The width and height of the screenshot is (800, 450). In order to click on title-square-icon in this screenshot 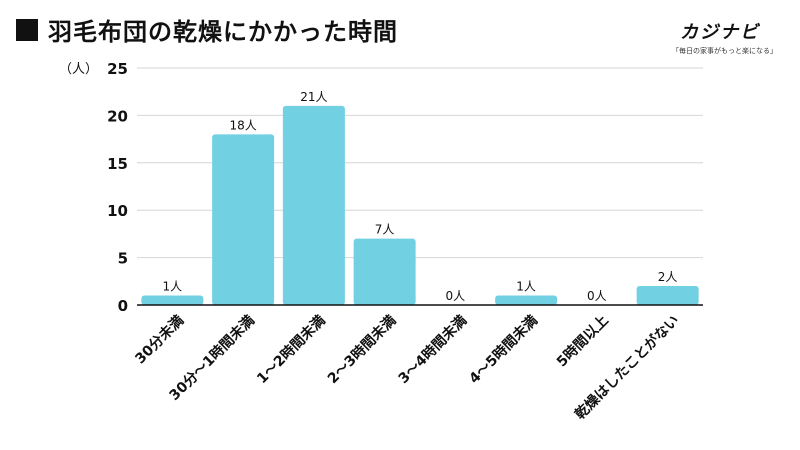, I will do `click(27, 29)`.